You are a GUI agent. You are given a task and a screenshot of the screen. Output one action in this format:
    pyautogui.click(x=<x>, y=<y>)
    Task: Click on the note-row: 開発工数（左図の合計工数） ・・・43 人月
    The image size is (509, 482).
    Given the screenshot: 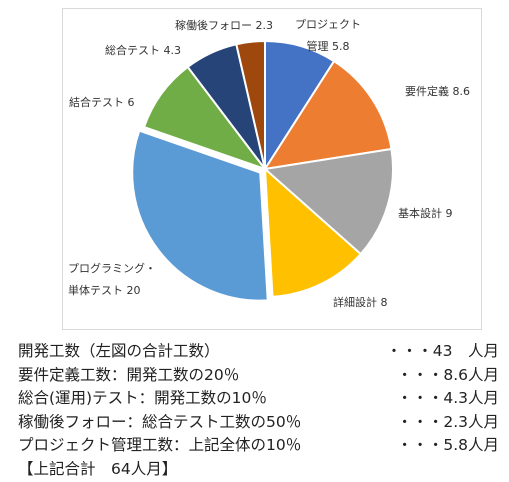 What is the action you would take?
    pyautogui.click(x=260, y=352)
    